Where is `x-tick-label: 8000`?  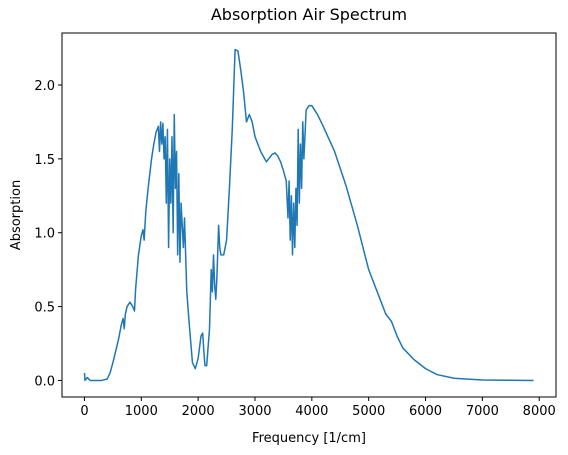 x-tick-label: 8000 is located at coordinates (539, 411).